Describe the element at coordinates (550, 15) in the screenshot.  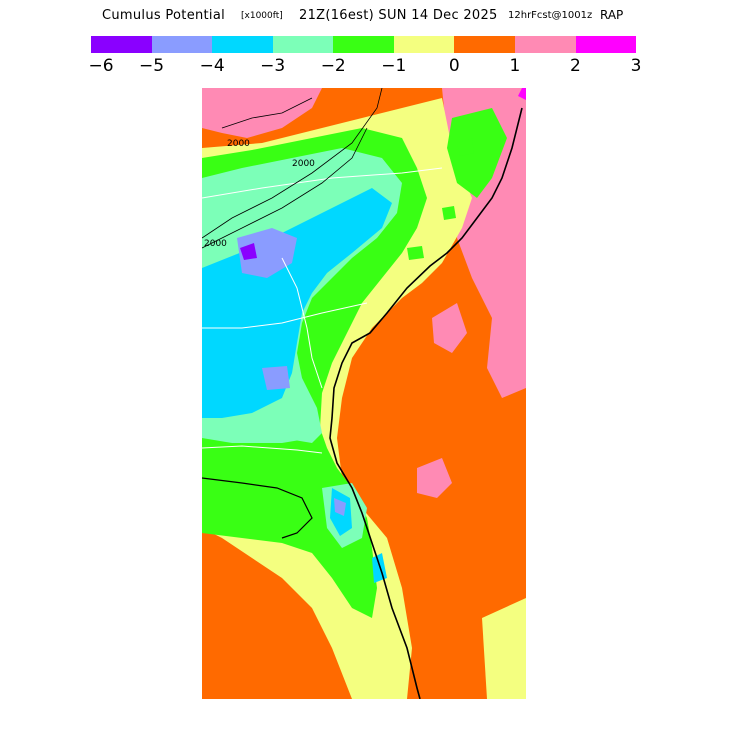
I see `title-forecast-info: 12hrFcst@1001z` at that location.